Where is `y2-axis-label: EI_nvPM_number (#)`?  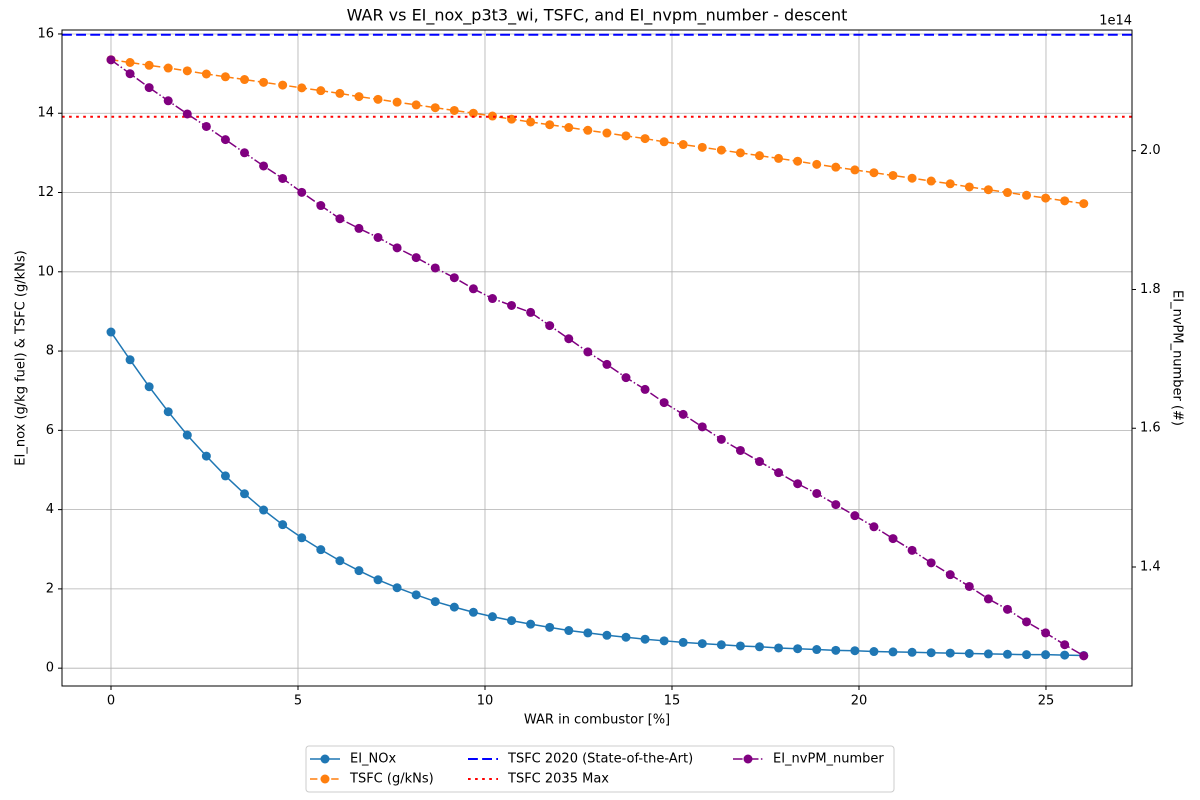
y2-axis-label: EI_nvPM_number (#) is located at coordinates (1177, 358).